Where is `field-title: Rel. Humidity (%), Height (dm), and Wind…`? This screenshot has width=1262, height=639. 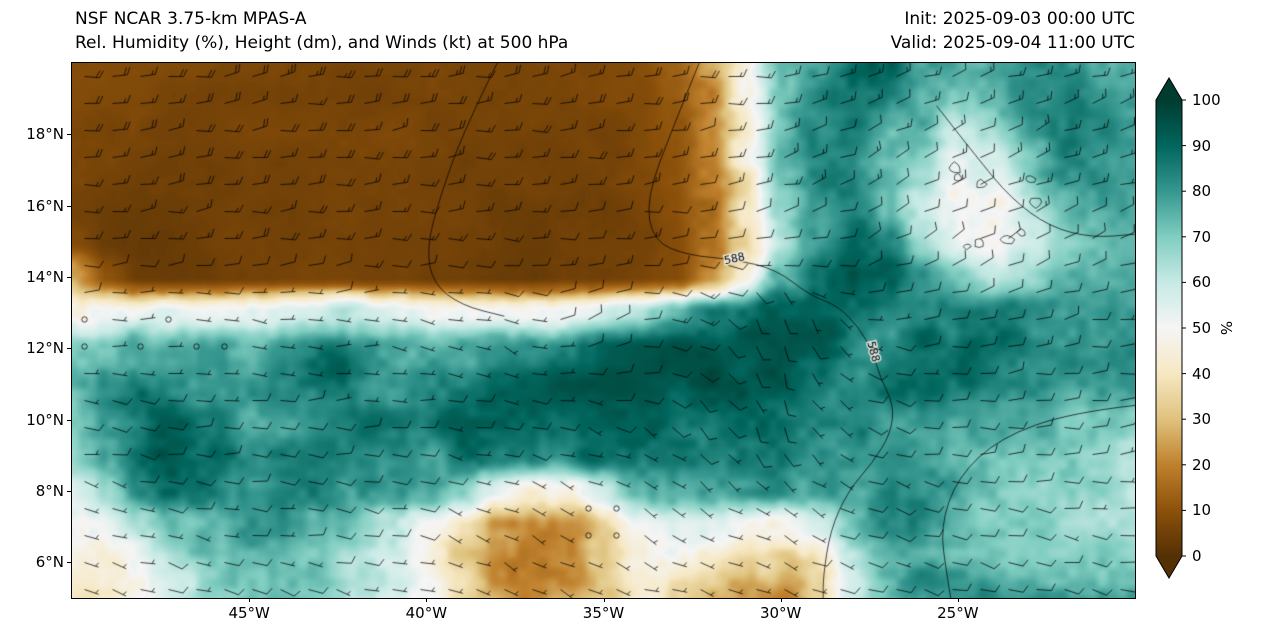
field-title: Rel. Humidity (%), Height (dm), and Wind… is located at coordinates (322, 43).